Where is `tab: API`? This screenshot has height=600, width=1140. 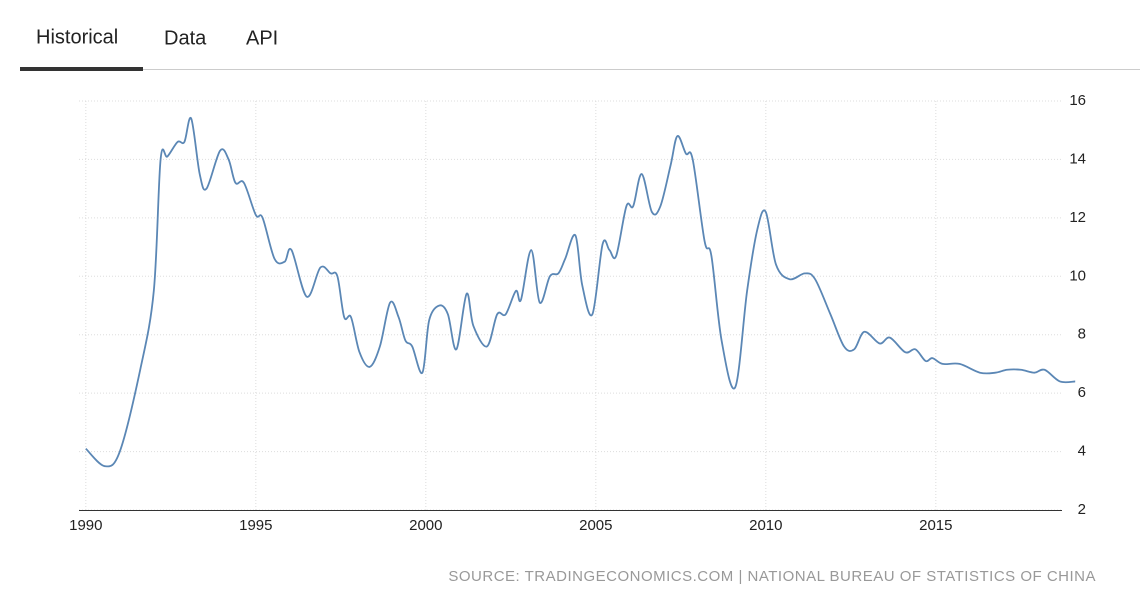
tab: API is located at coordinates (262, 38).